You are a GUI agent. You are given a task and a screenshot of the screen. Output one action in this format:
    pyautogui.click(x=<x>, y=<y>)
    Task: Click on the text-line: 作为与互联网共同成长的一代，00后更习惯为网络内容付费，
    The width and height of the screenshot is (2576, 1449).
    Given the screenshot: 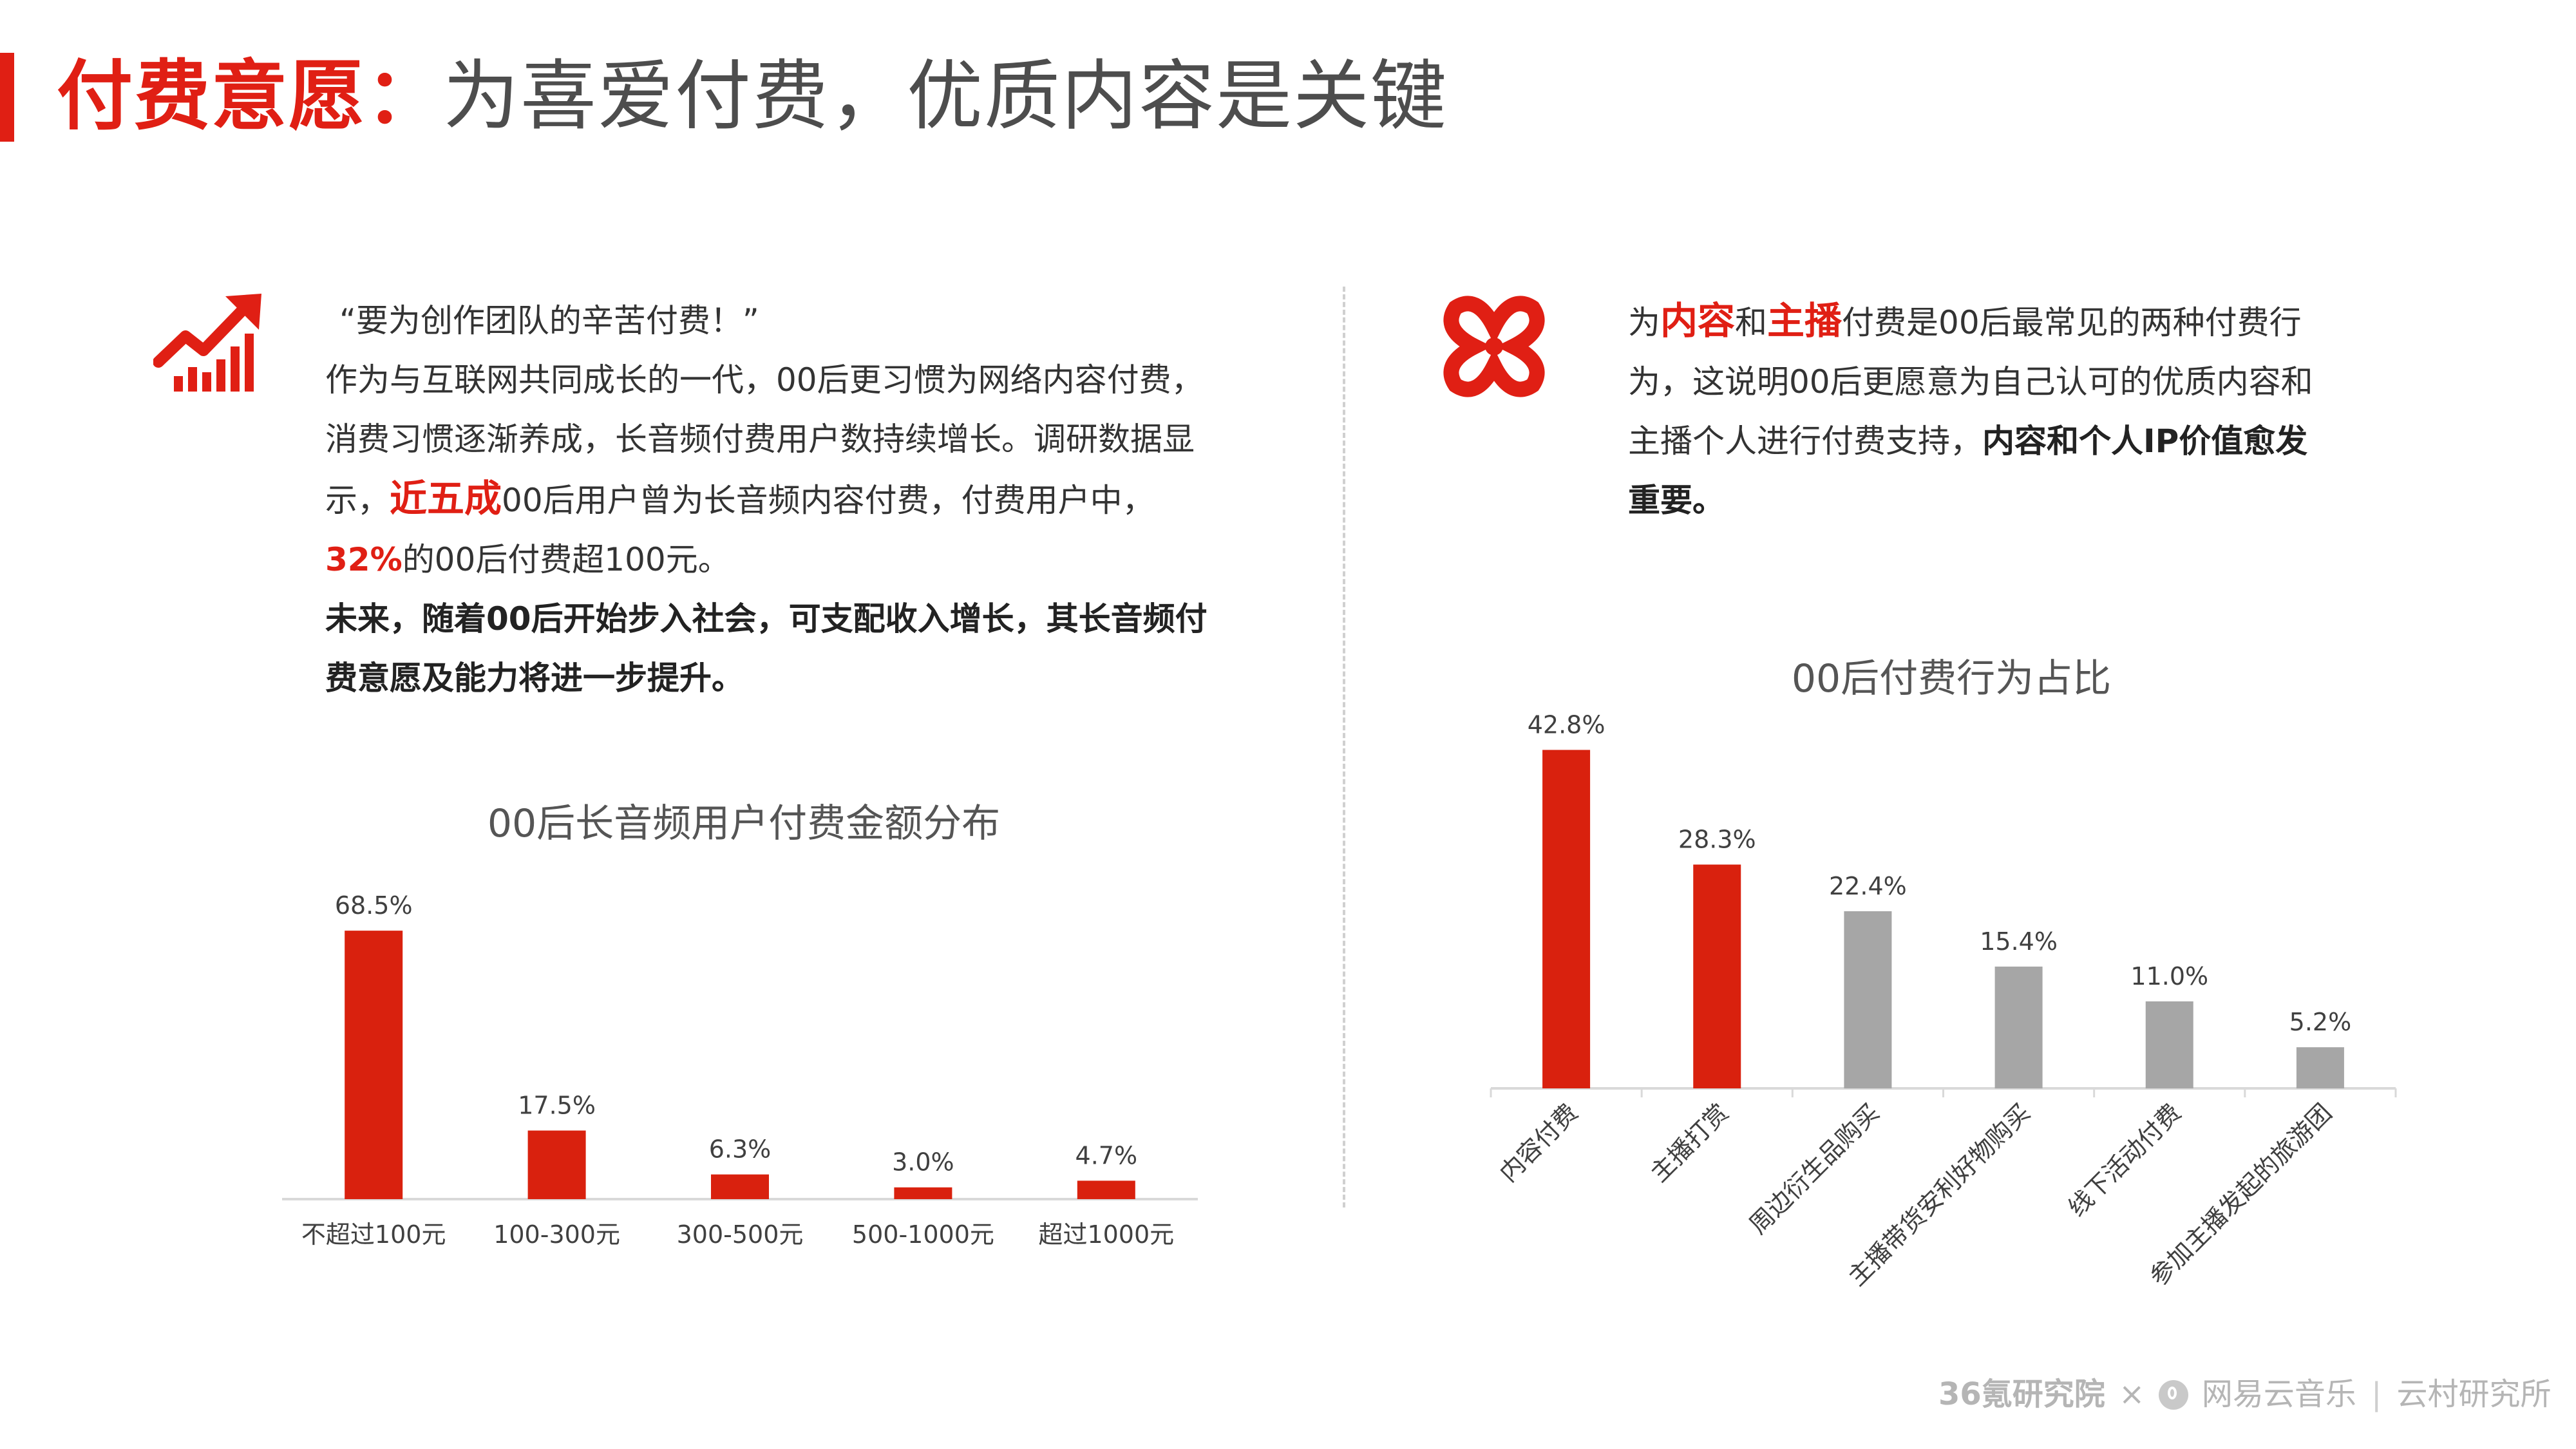 What is the action you would take?
    pyautogui.click(x=764, y=380)
    